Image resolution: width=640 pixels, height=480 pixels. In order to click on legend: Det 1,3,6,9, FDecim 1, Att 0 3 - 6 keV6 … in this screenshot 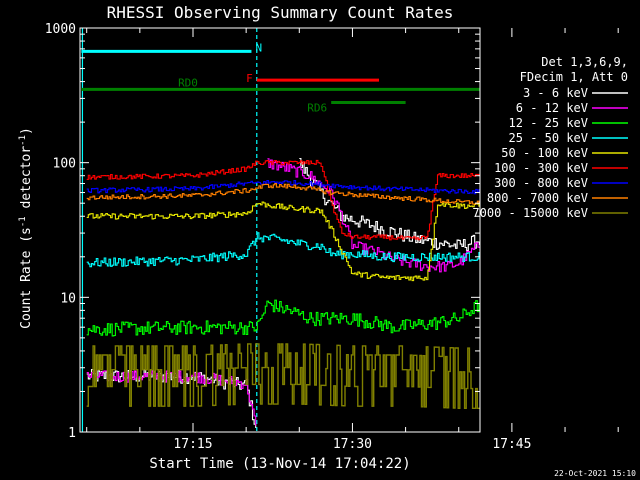, I will do `click(550, 137)`.